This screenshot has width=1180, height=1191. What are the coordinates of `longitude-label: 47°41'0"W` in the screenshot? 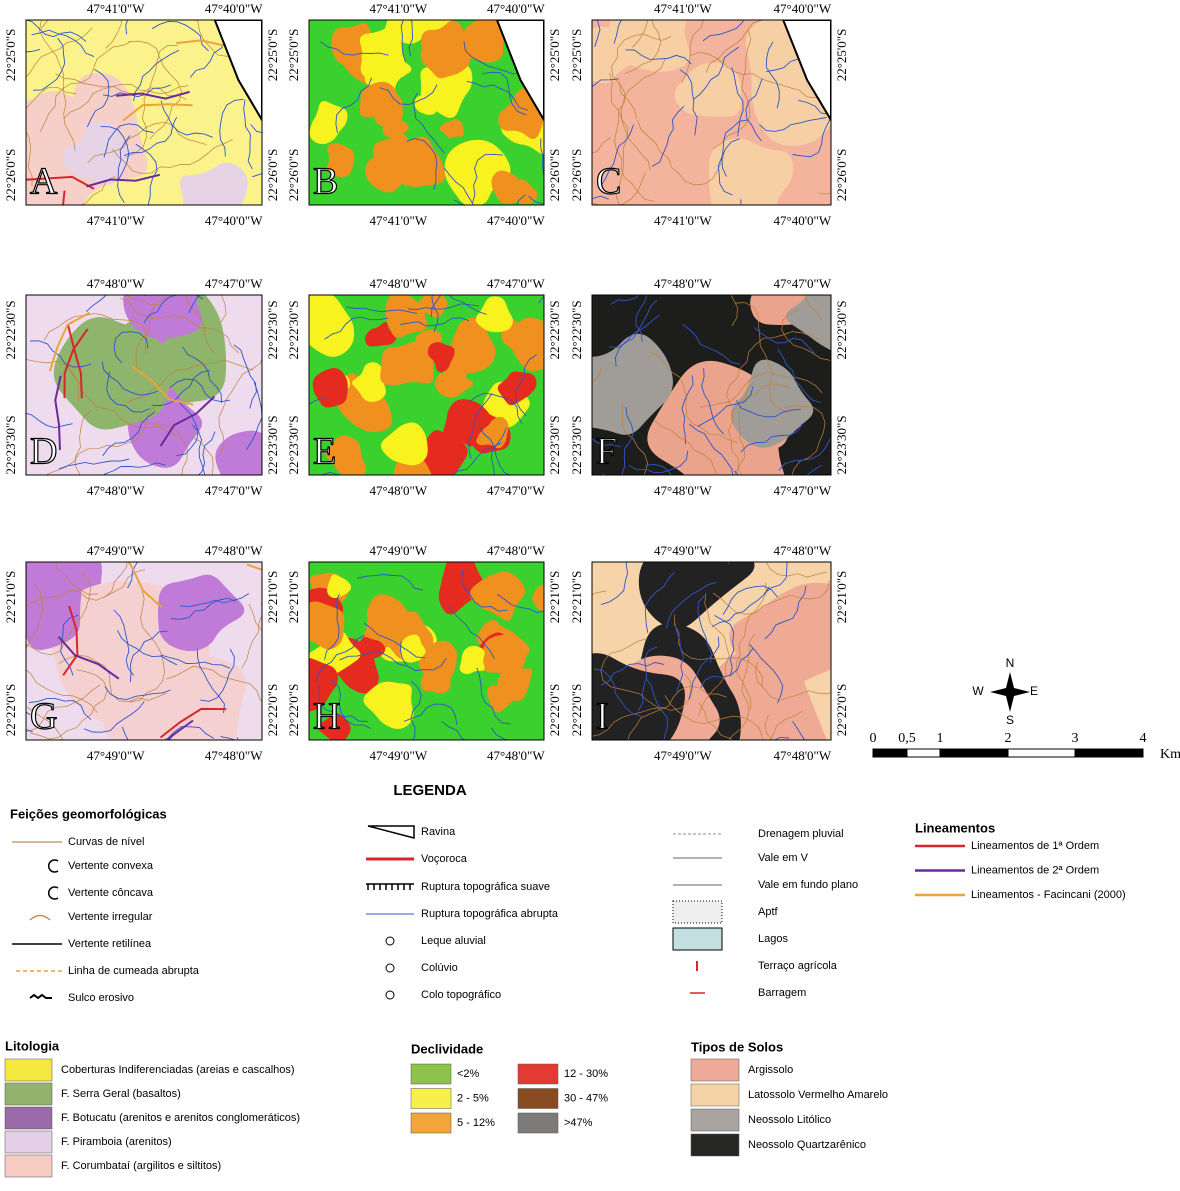 It's located at (398, 8).